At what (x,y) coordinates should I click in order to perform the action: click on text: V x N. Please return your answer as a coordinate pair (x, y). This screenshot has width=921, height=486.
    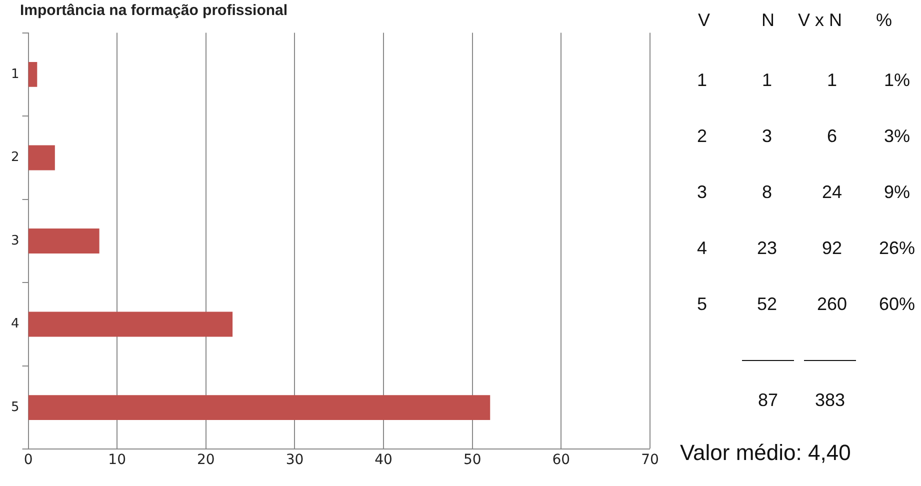
    Looking at the image, I should click on (820, 20).